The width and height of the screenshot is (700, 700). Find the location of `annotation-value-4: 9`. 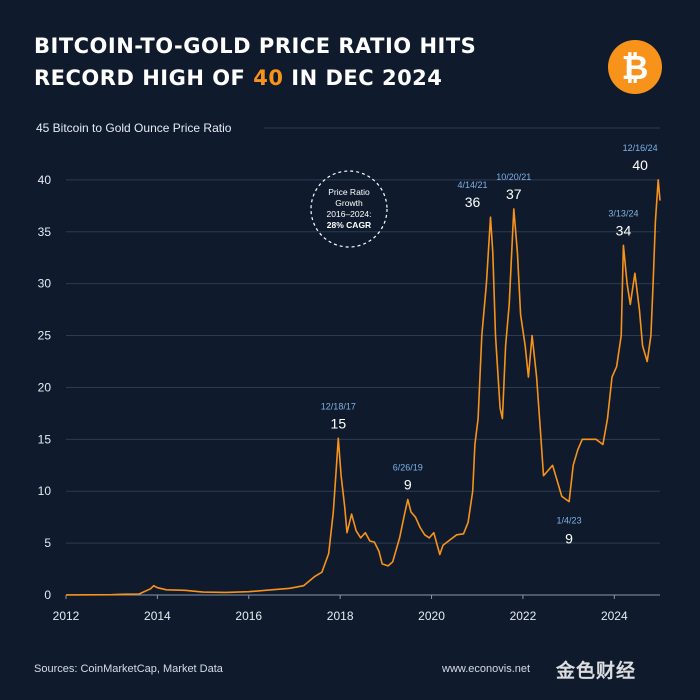

annotation-value-4: 9 is located at coordinates (569, 539).